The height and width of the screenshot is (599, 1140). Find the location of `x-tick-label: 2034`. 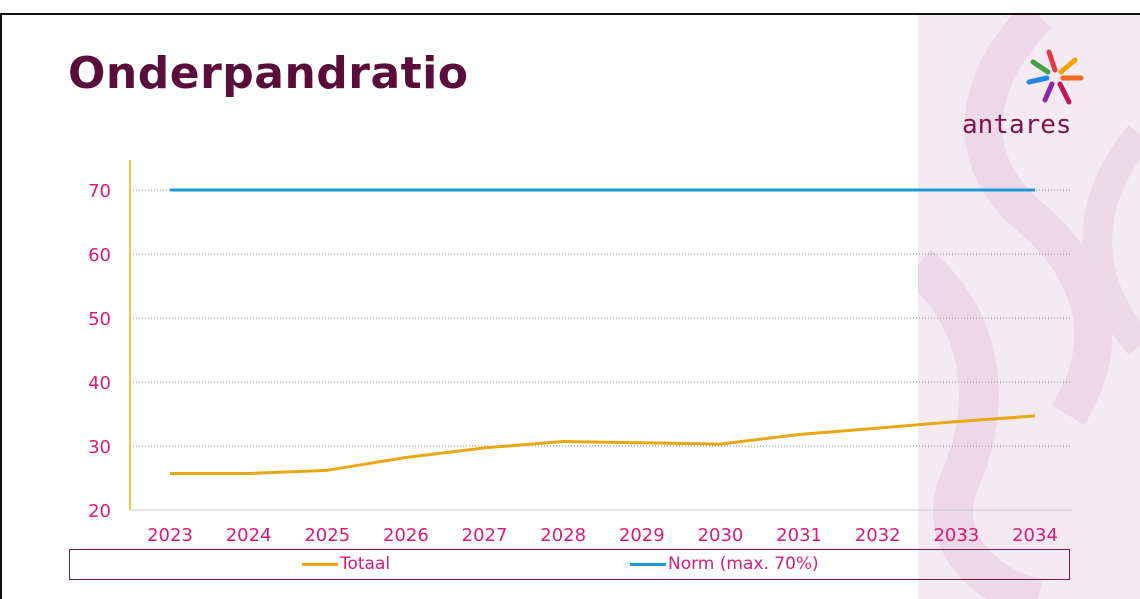

x-tick-label: 2034 is located at coordinates (1035, 535).